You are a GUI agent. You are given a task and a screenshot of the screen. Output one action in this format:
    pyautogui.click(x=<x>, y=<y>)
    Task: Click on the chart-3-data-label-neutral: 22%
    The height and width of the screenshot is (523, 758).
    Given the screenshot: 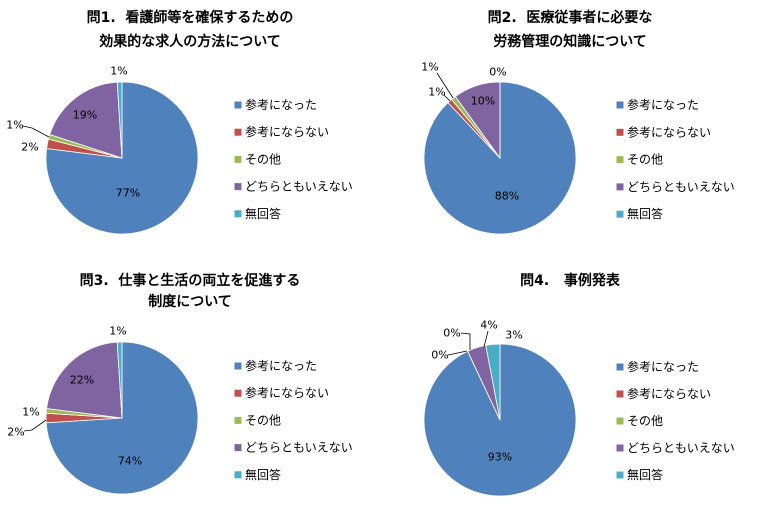 What is the action you would take?
    pyautogui.click(x=82, y=380)
    